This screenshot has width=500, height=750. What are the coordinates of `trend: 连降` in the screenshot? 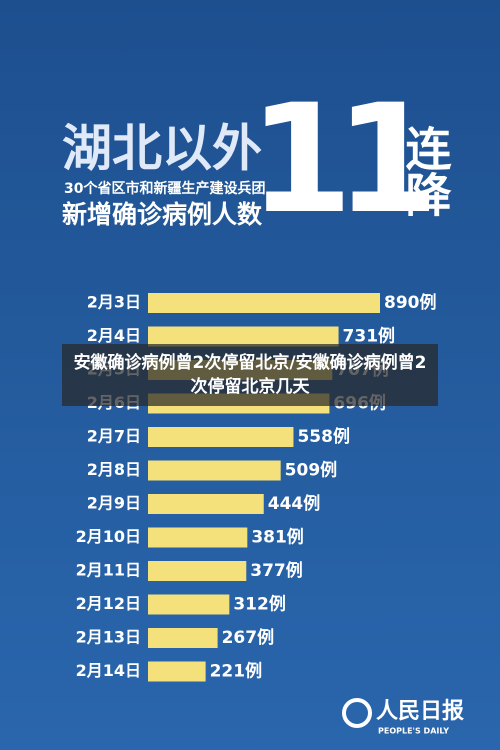 It's located at (426, 171).